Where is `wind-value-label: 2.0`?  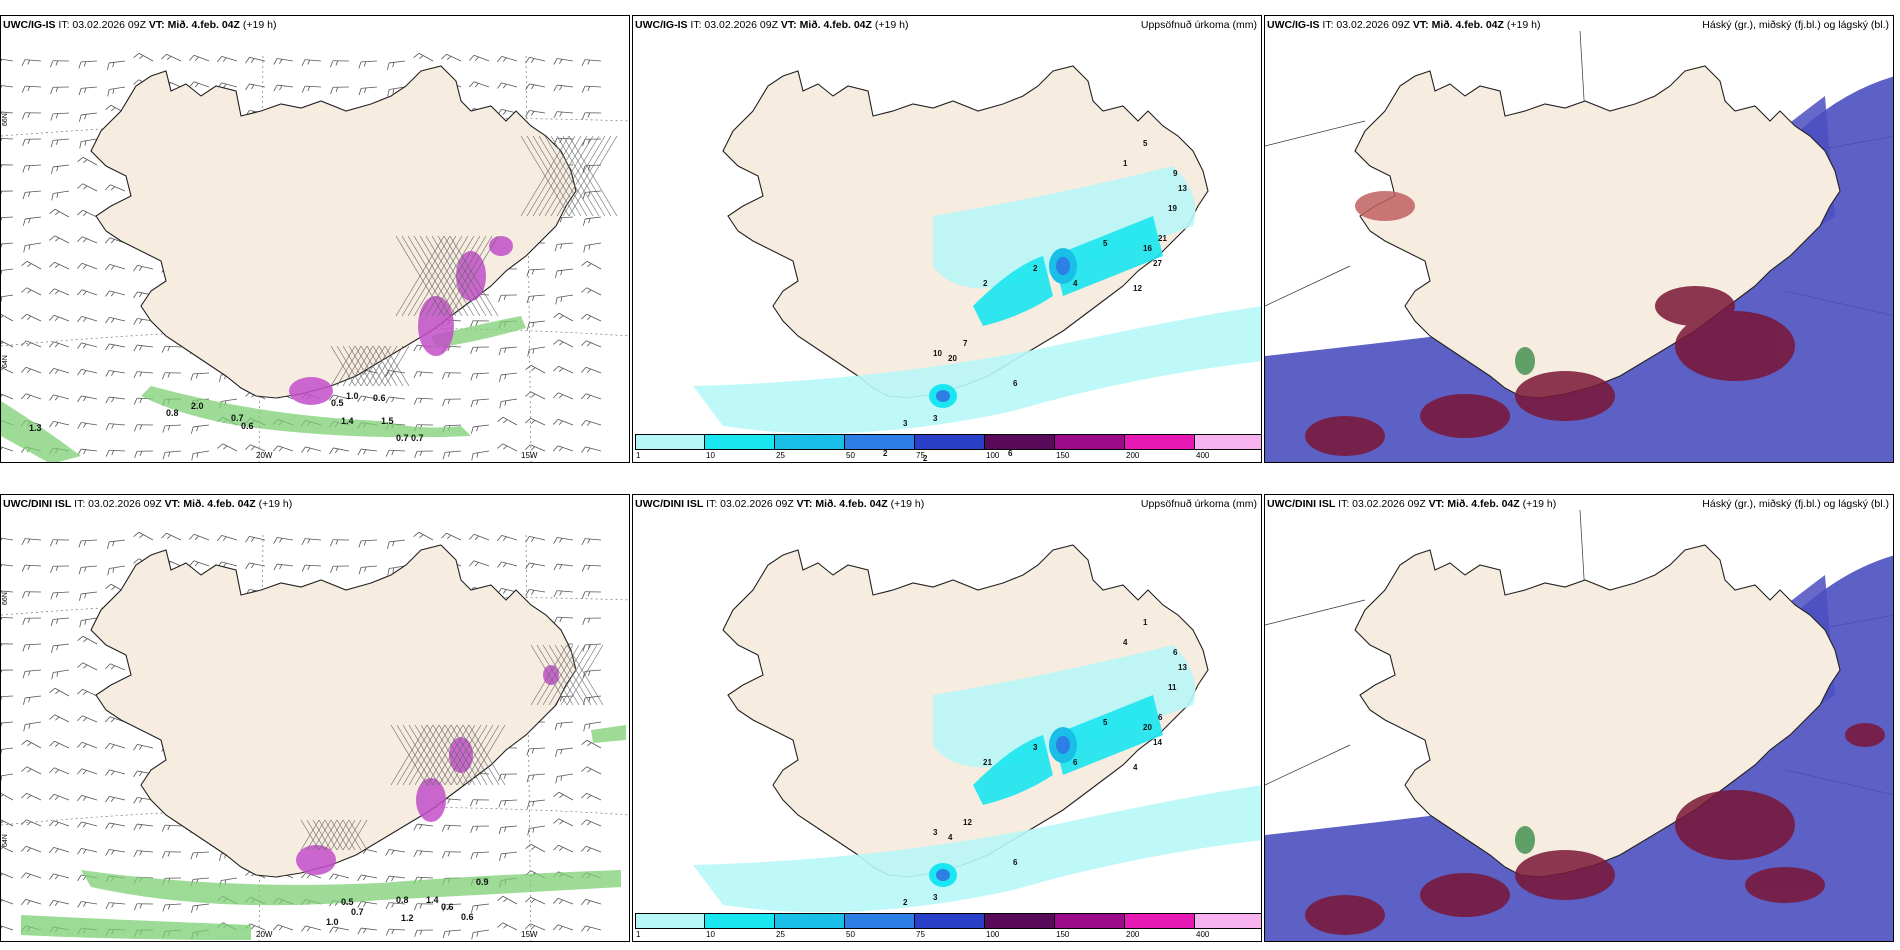
wind-value-label: 2.0 is located at coordinates (197, 406).